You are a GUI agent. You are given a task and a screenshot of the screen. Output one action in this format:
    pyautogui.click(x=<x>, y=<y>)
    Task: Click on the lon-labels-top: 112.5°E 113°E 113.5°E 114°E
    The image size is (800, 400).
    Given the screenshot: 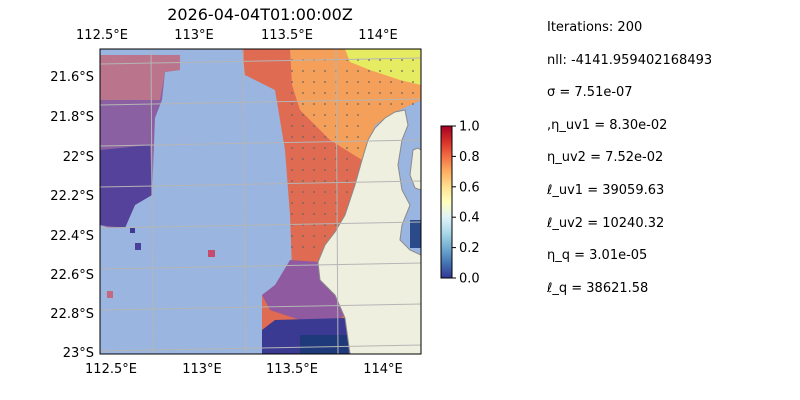 What is the action you would take?
    pyautogui.click(x=237, y=35)
    